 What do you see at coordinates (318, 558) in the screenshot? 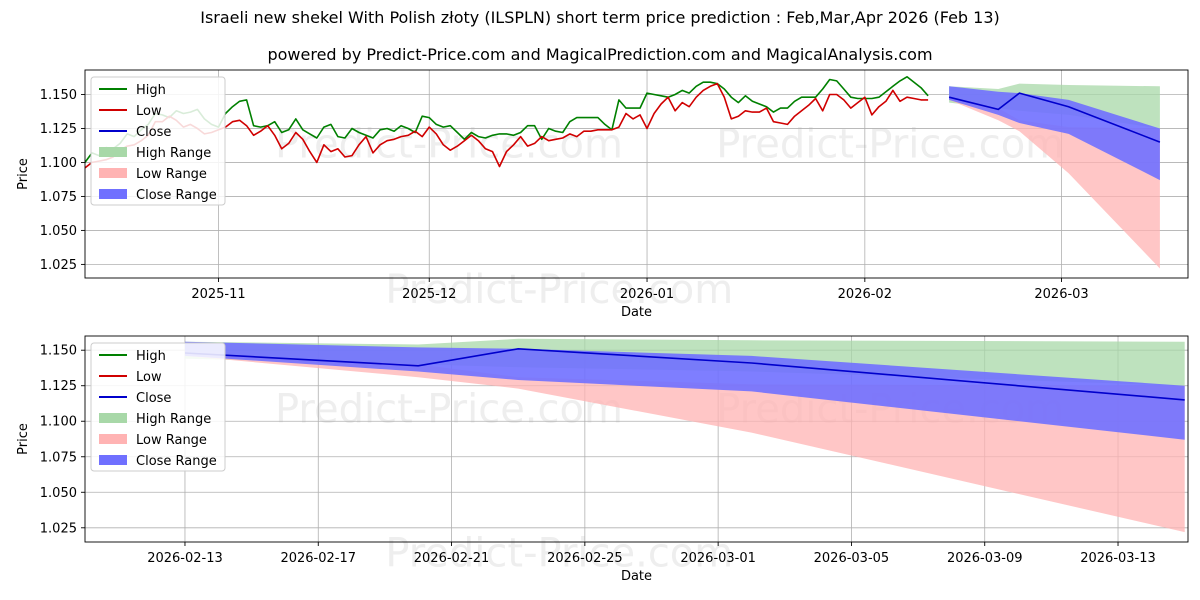
I see `x-tick-label: 2026-02-17` at bounding box center [318, 558].